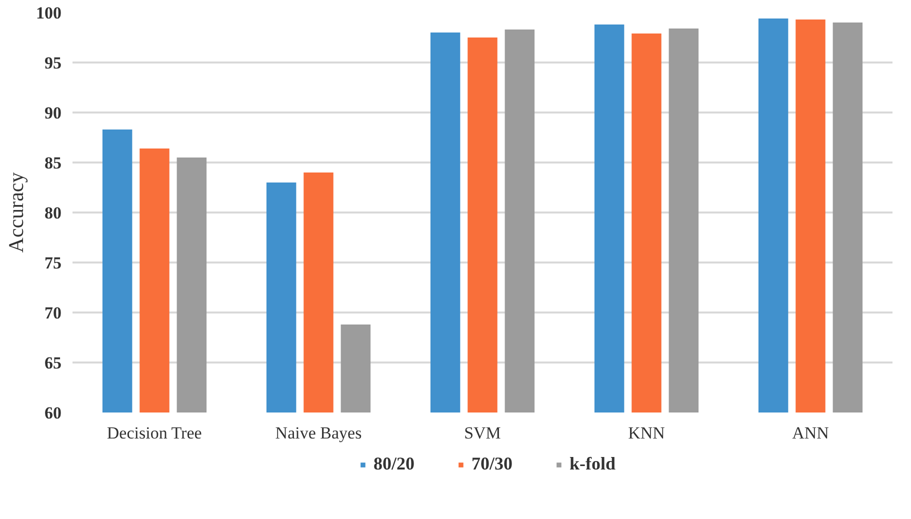  I want to click on y-tick-label: 80, so click(53, 213).